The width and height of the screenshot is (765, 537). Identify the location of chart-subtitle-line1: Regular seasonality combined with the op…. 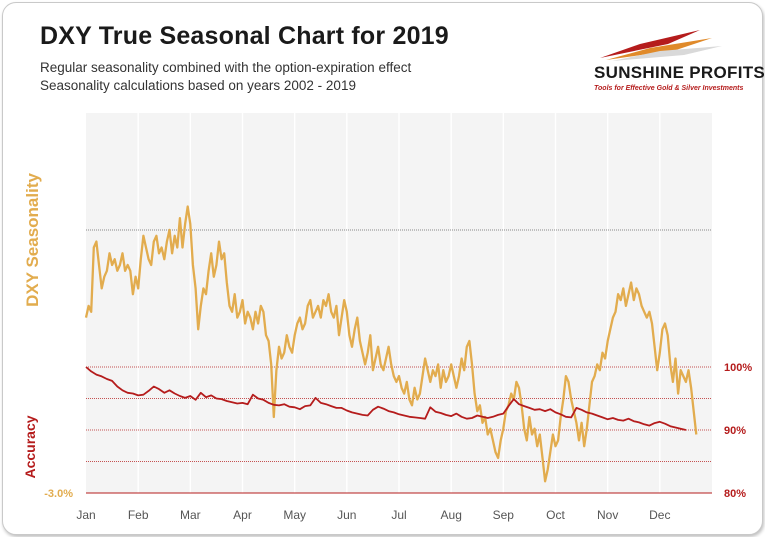
(226, 67).